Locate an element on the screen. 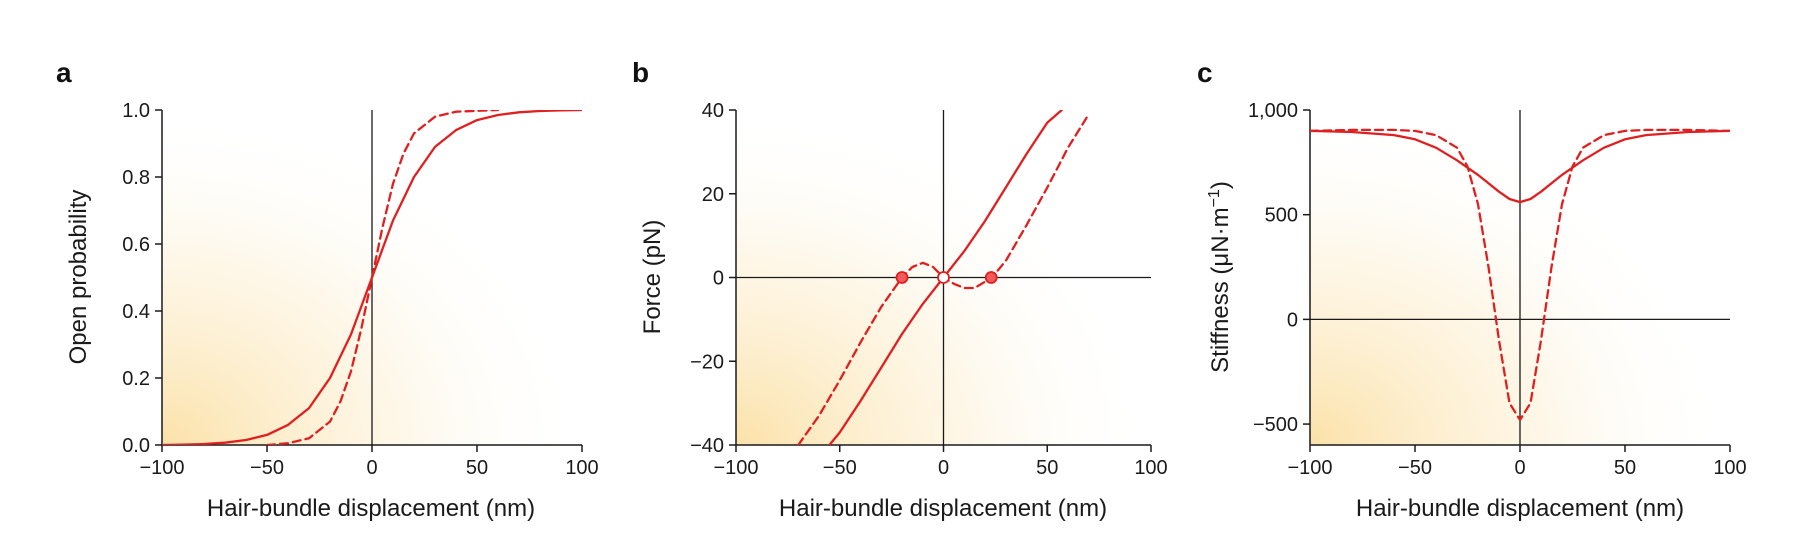 This screenshot has width=1800, height=550. y-axis-label-a: Open probability is located at coordinates (78, 277).